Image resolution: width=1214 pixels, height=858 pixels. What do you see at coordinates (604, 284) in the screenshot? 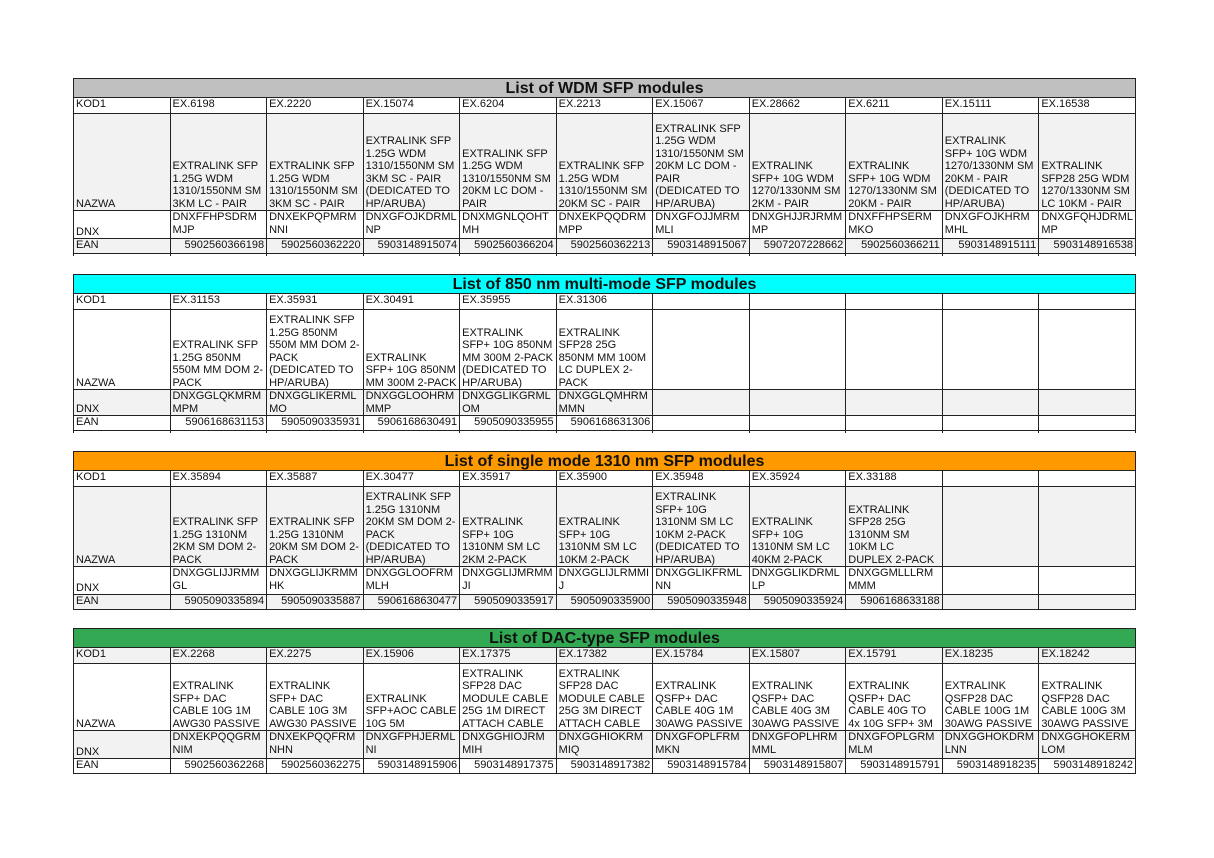
I see `table-title: List of 850 nm multi-mode SFP modules` at bounding box center [604, 284].